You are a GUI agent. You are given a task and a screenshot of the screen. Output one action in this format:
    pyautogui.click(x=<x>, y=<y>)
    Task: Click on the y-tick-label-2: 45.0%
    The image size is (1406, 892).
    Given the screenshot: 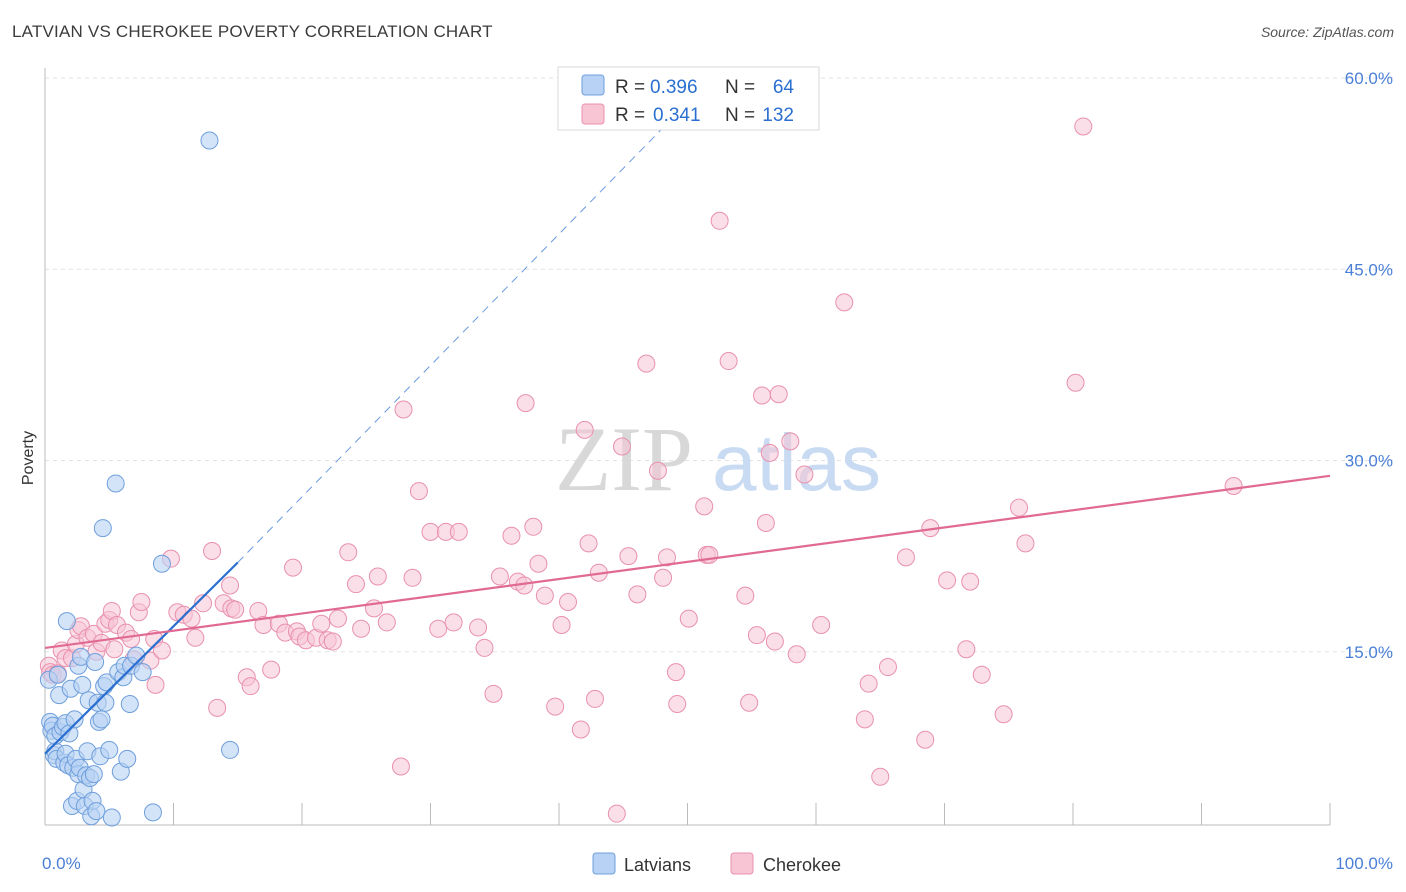 What is the action you would take?
    pyautogui.click(x=1369, y=269)
    